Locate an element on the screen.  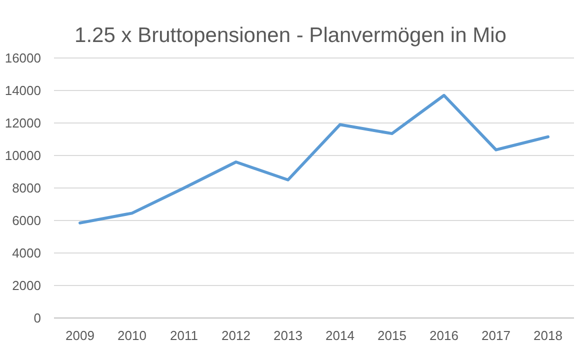
x-tick-label: 2017 is located at coordinates (496, 335).